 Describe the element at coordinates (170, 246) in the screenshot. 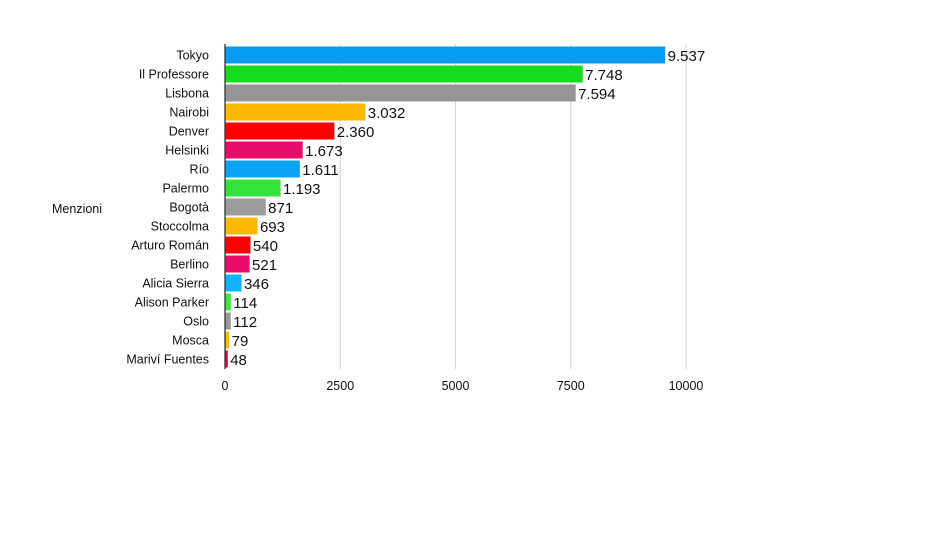

I see `category-label: Arturo Román` at that location.